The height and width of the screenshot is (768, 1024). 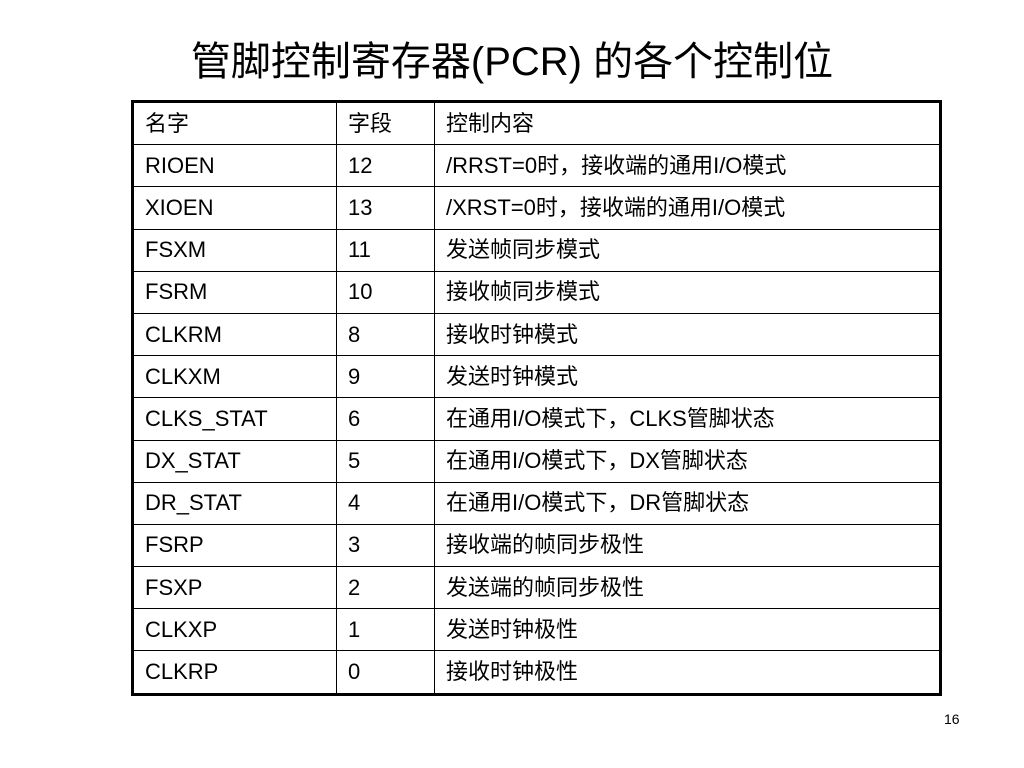 What do you see at coordinates (385, 630) in the screenshot?
I see `field-cell: 1` at bounding box center [385, 630].